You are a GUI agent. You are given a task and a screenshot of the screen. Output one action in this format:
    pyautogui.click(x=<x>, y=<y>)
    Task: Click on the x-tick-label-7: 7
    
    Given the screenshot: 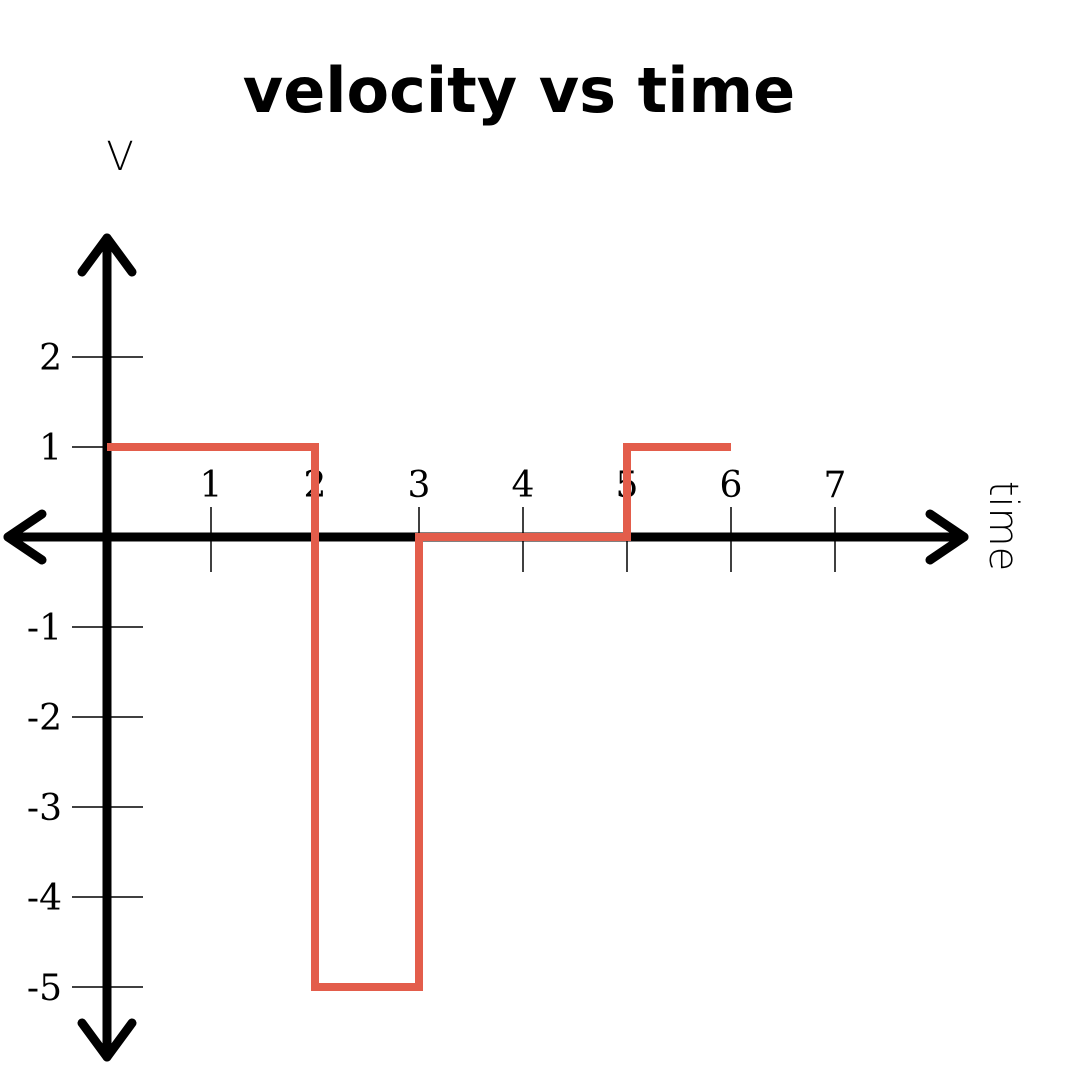 What is the action you would take?
    pyautogui.click(x=835, y=485)
    